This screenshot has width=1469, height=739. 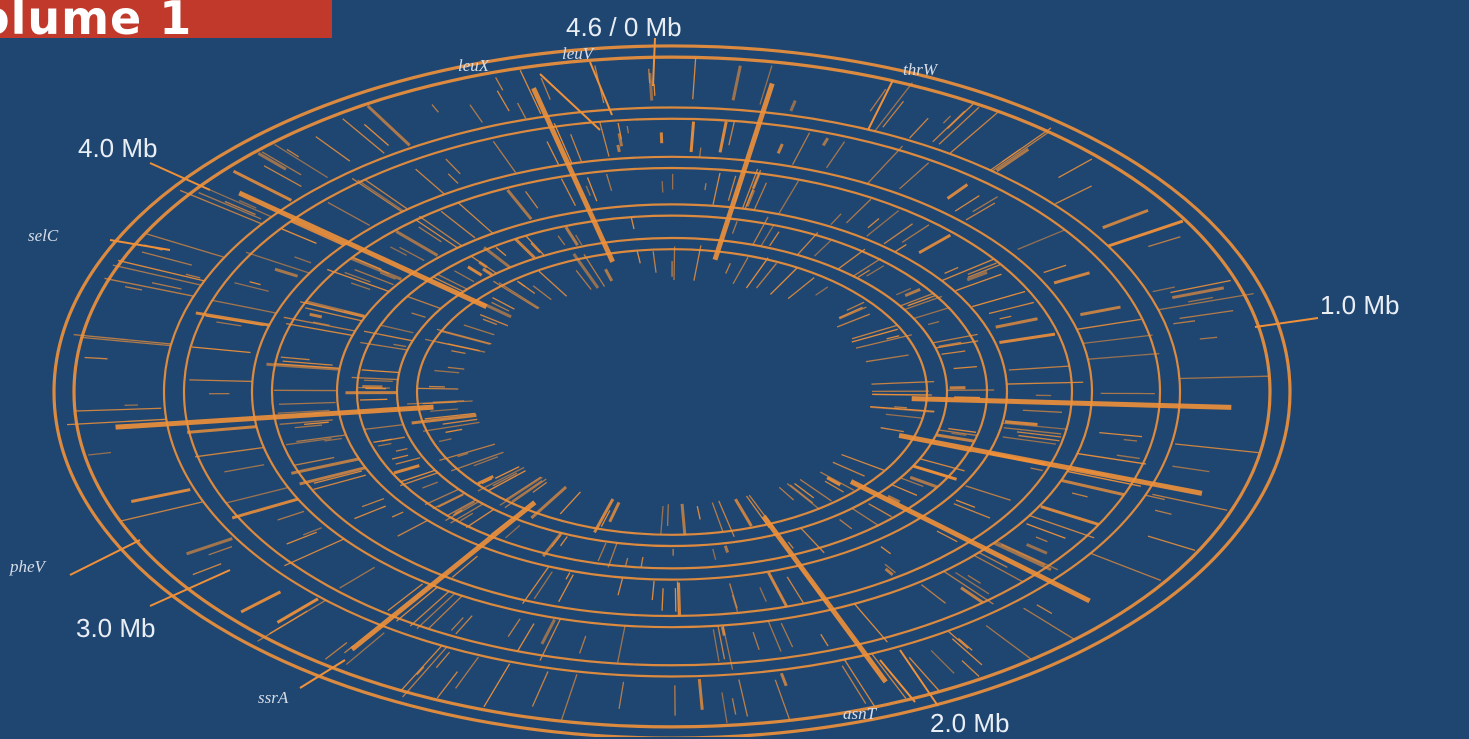 What do you see at coordinates (859, 714) in the screenshot?
I see `gene-label-asnT: asnT` at bounding box center [859, 714].